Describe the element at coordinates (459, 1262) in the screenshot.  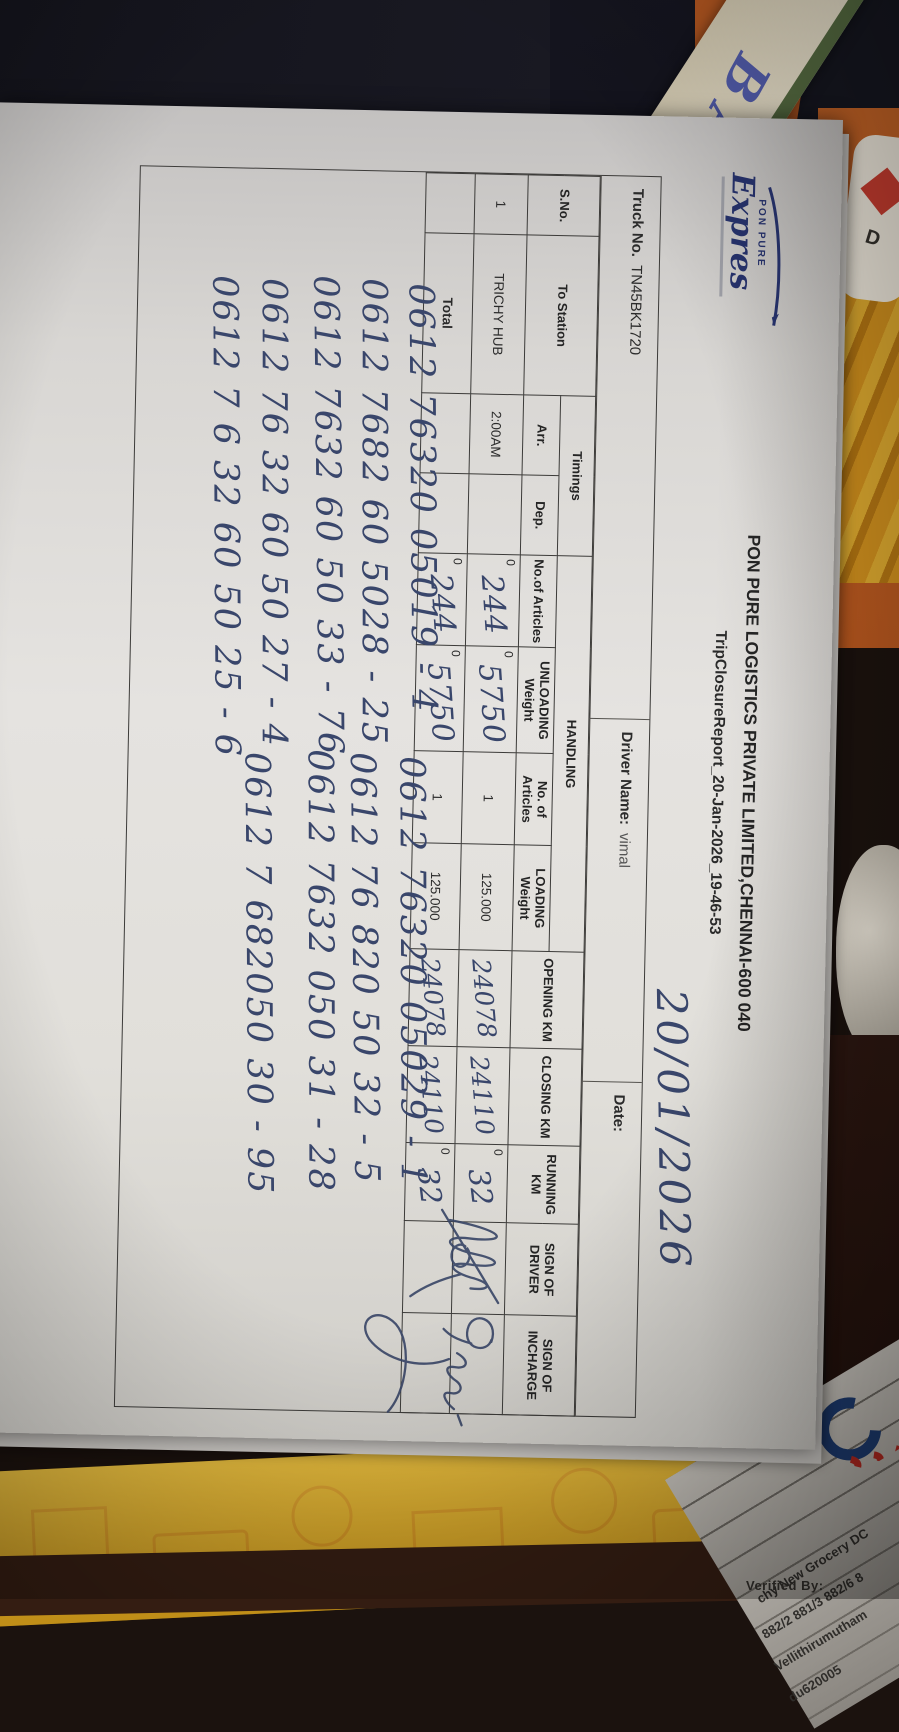
I see `driver-signature` at that location.